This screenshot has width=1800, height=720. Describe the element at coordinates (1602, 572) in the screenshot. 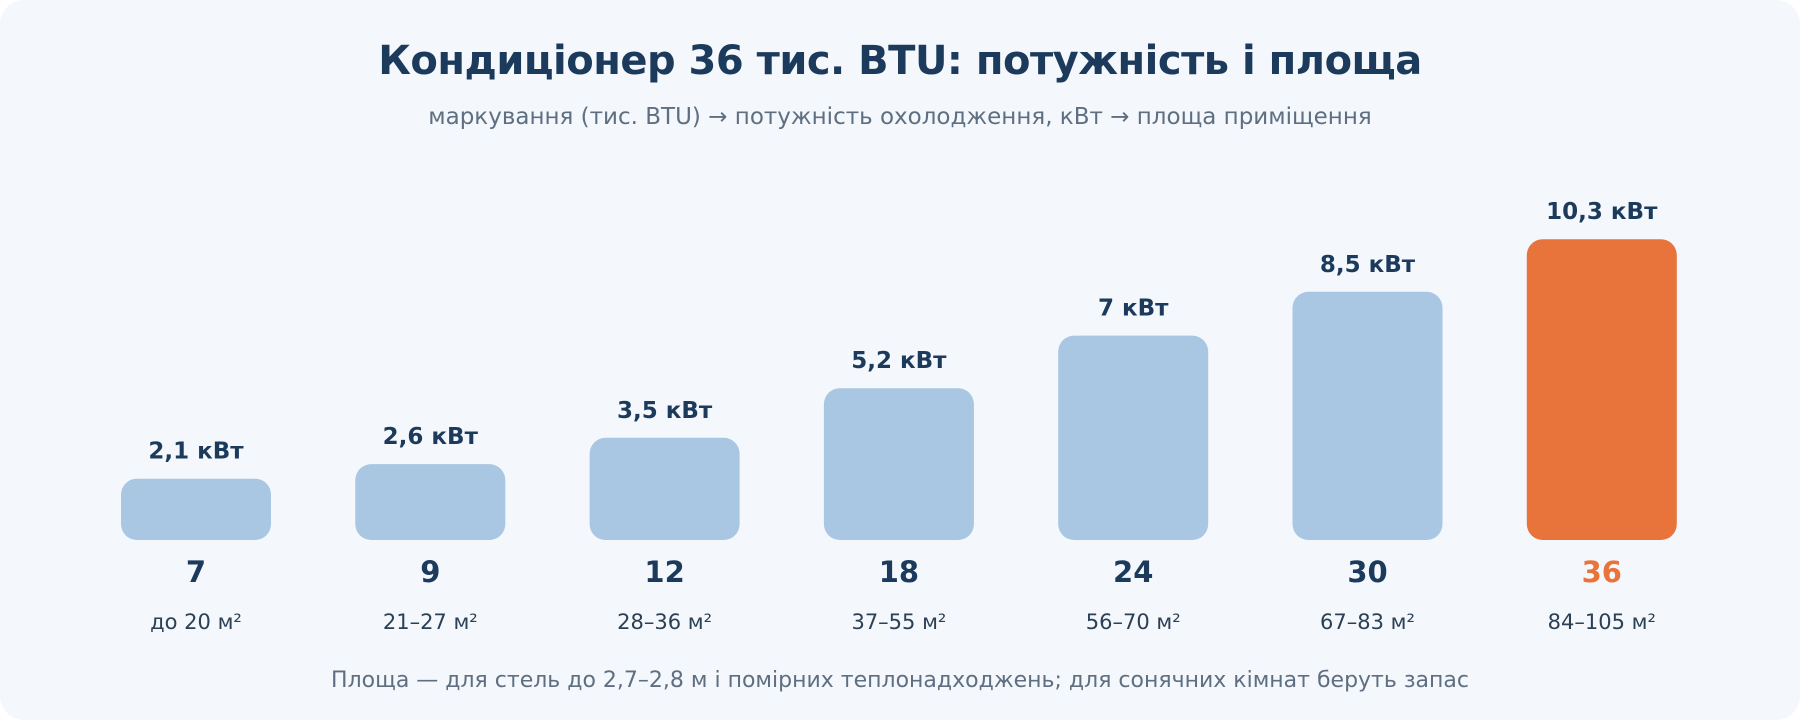

I see `category-label: 36` at that location.